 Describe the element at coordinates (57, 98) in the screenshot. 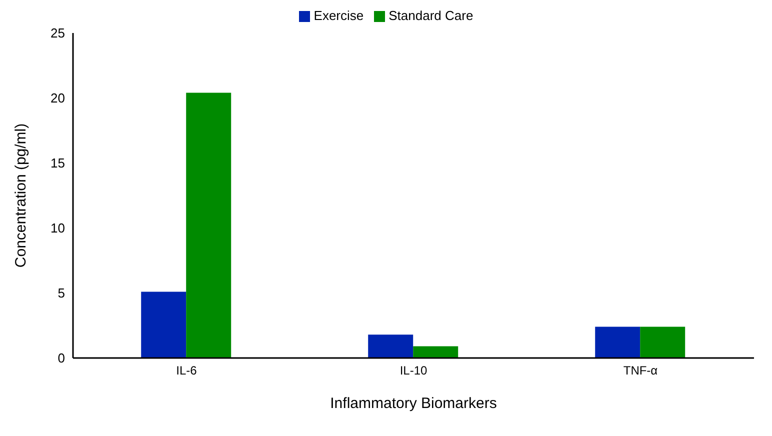

I see `y-tick-label: 20` at that location.